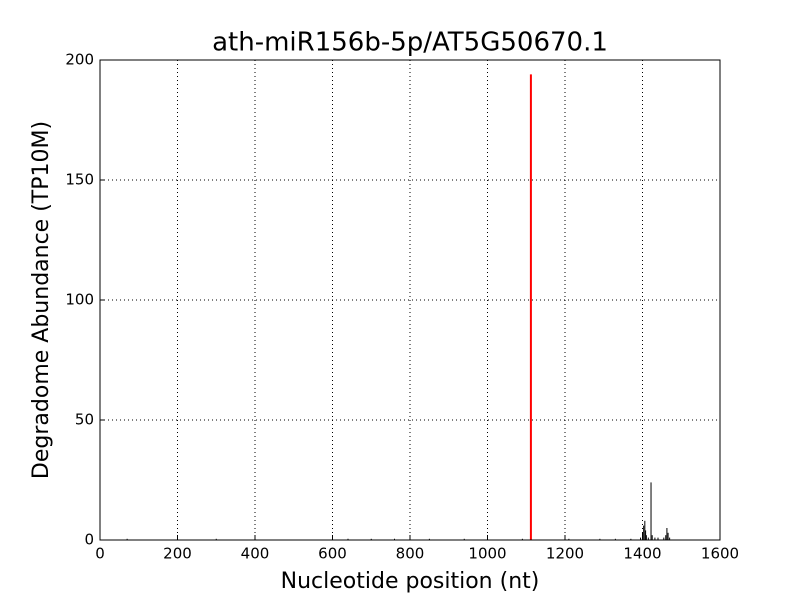 The width and height of the screenshot is (800, 600). Describe the element at coordinates (100, 554) in the screenshot. I see `x-tick-label: 0` at that location.